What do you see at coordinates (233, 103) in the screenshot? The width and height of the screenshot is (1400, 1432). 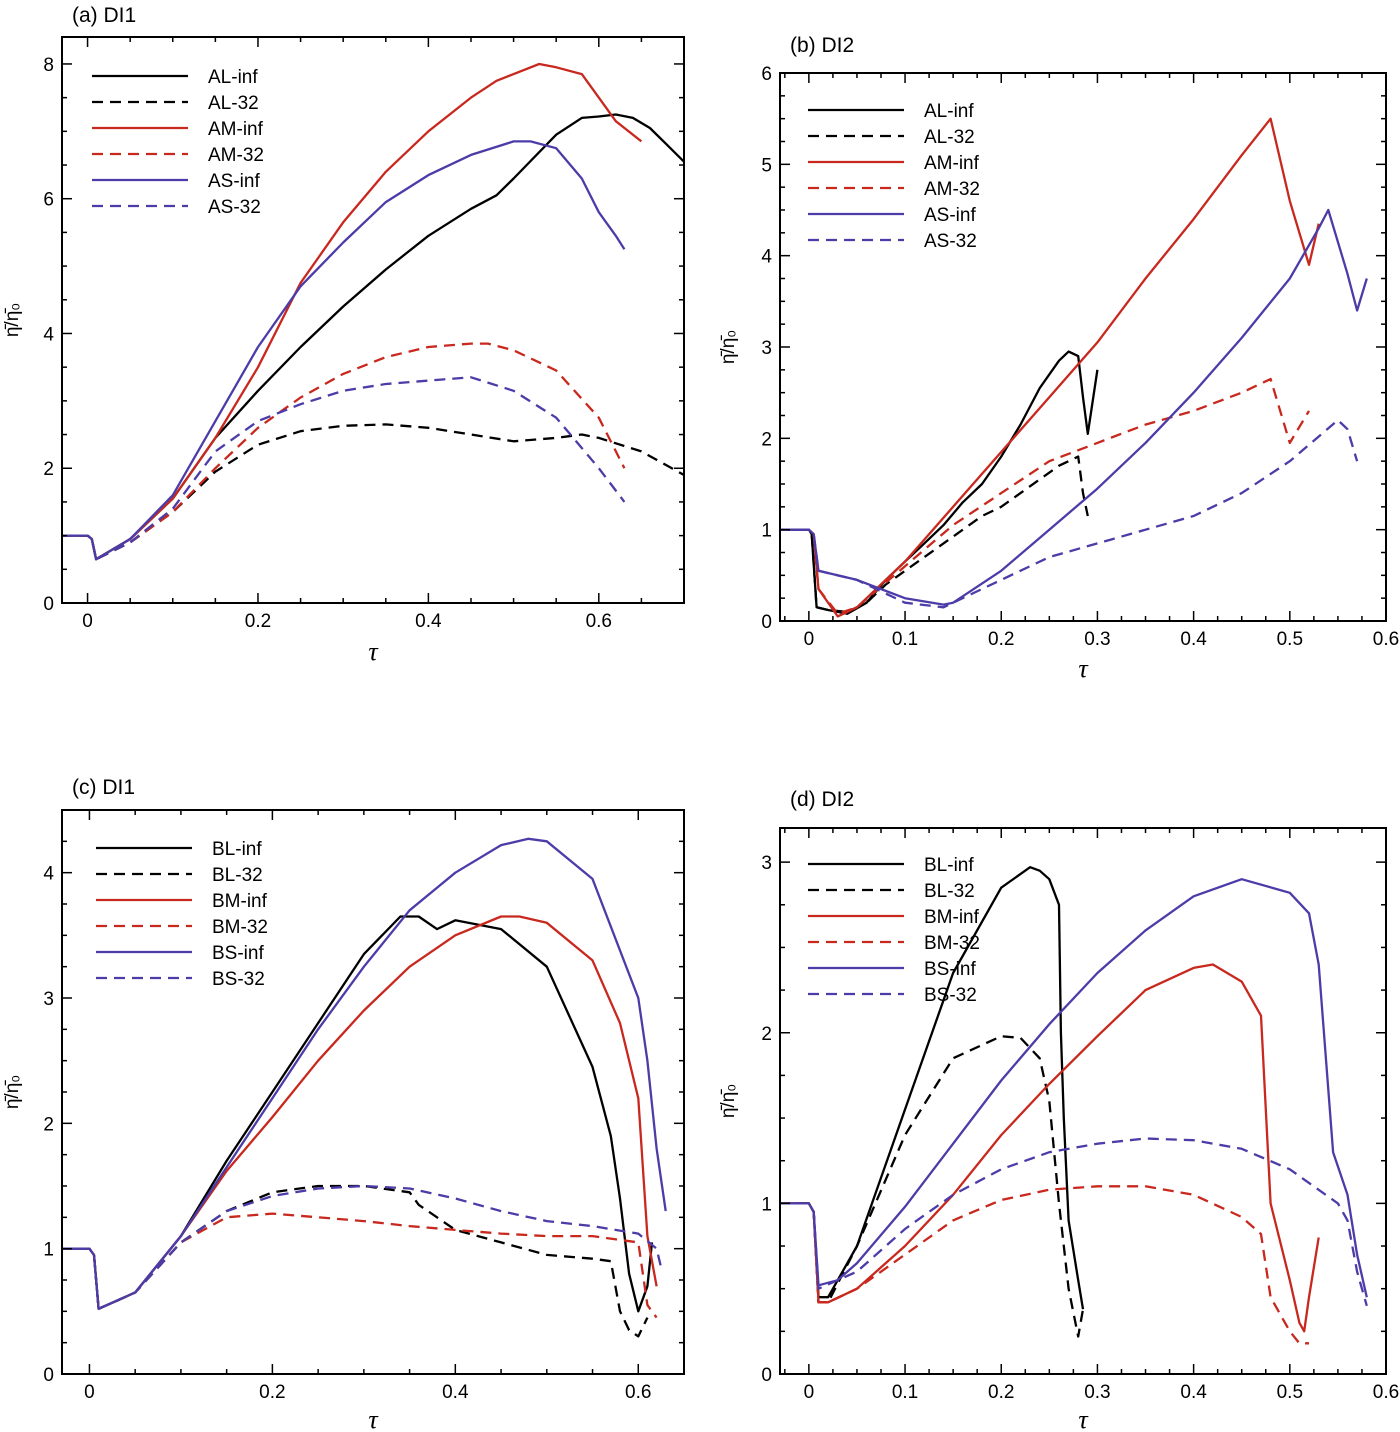 I see `legend-label: AL-32` at bounding box center [233, 103].